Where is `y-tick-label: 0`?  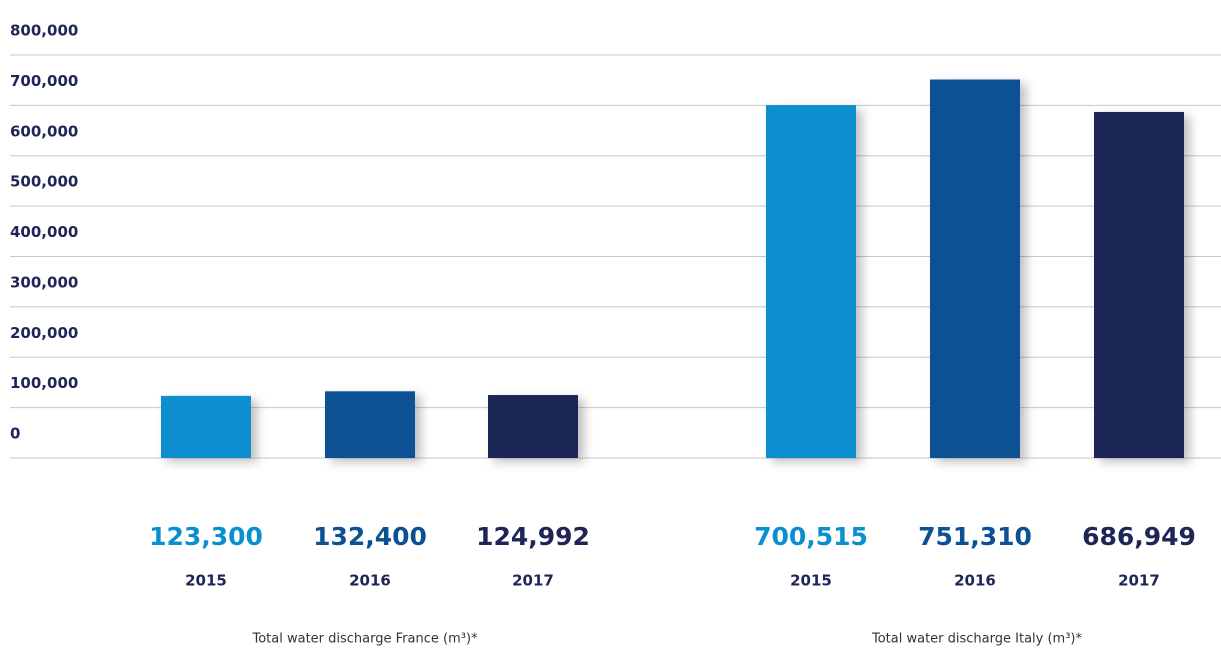 y-tick-label: 0 is located at coordinates (15, 434).